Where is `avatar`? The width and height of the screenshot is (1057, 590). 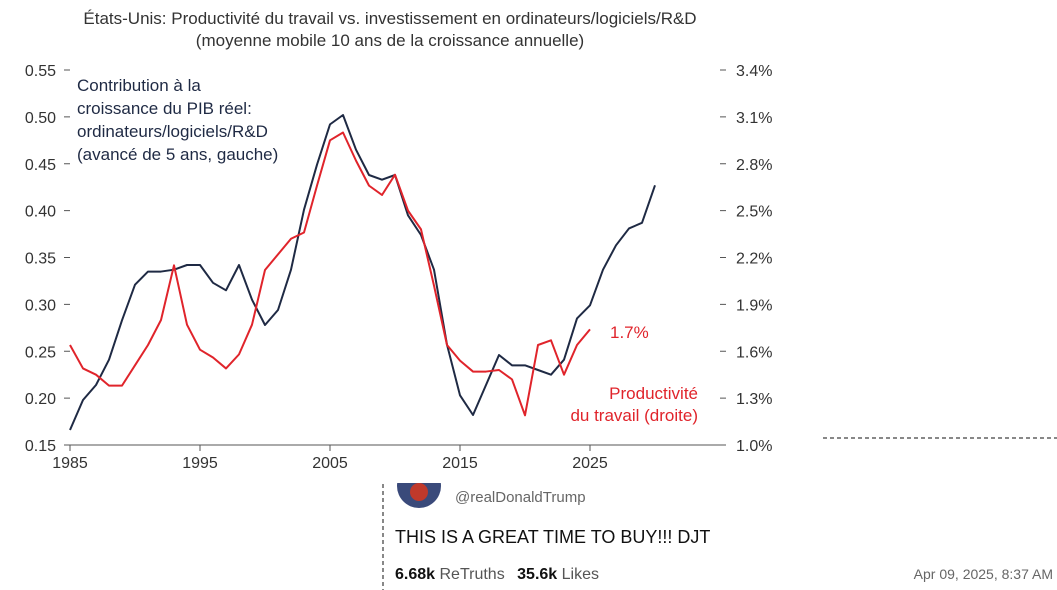 avatar is located at coordinates (419, 495).